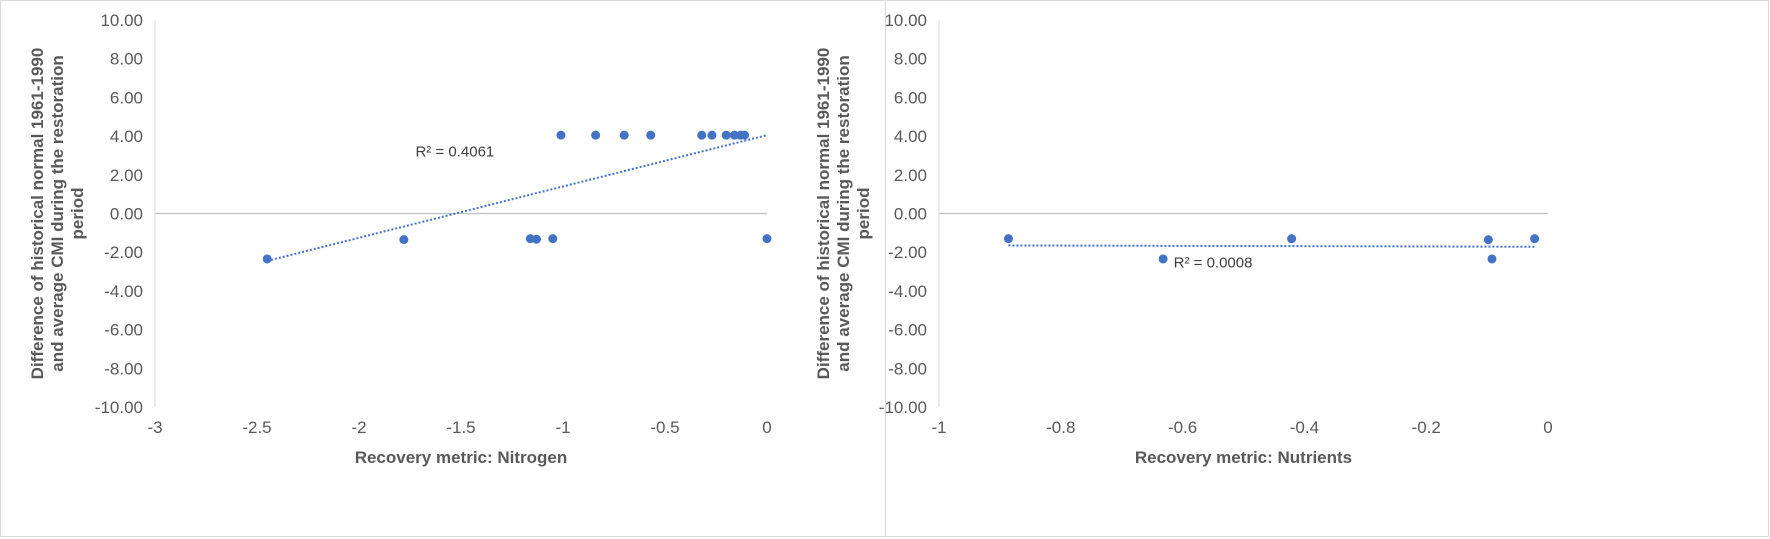 The height and width of the screenshot is (539, 1770). I want to click on r-squared-label: R² = 0.0008, so click(1213, 263).